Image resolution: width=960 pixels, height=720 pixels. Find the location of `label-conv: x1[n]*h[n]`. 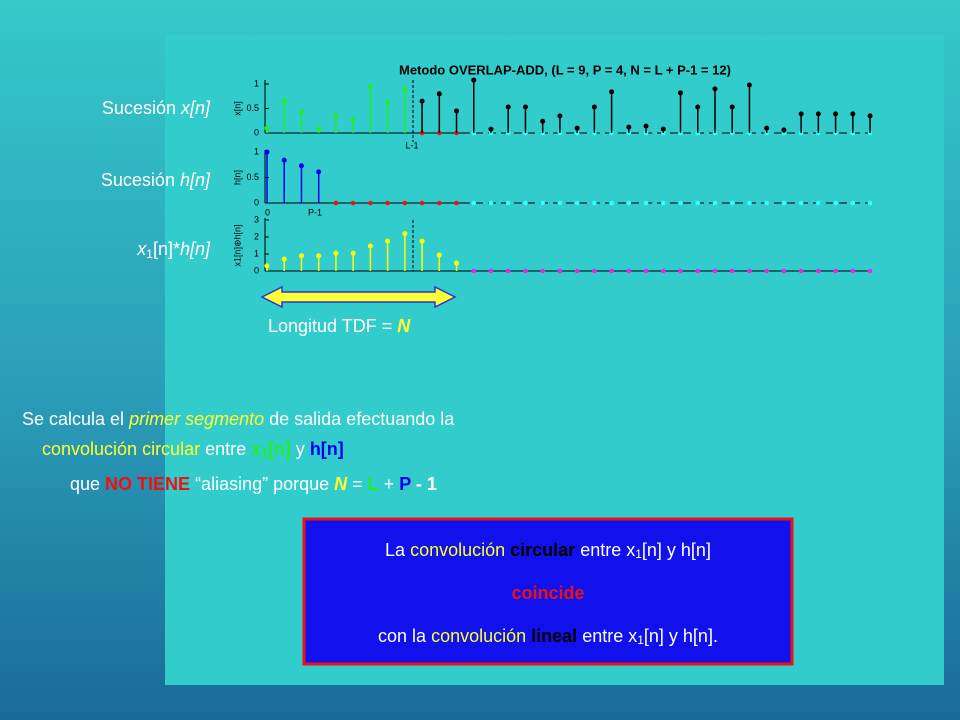

label-conv: x1[n]*h[n] is located at coordinates (173, 250).